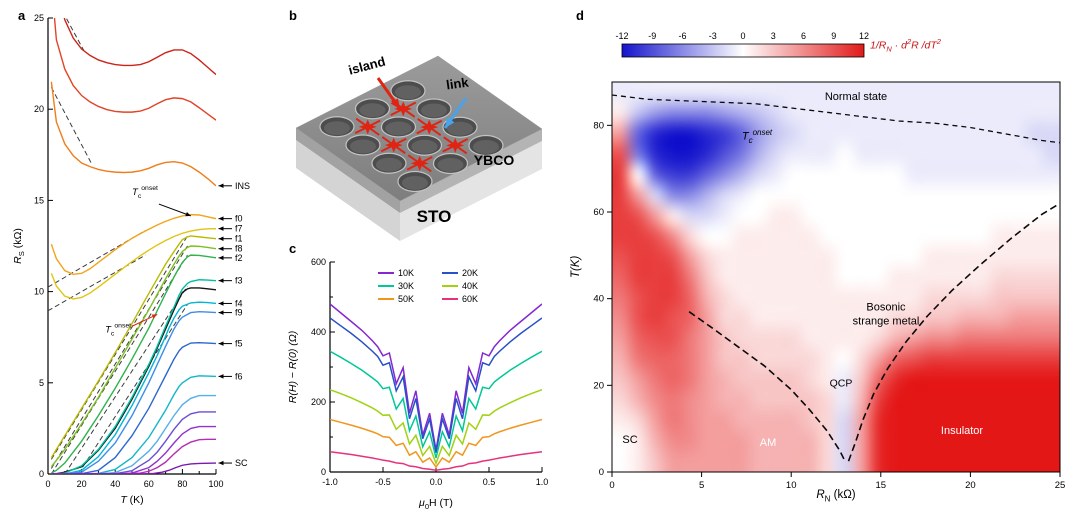 The image size is (1080, 517). What do you see at coordinates (19, 246) in the screenshot?
I see `a-y-axis-title: RS (kΩ)` at bounding box center [19, 246].